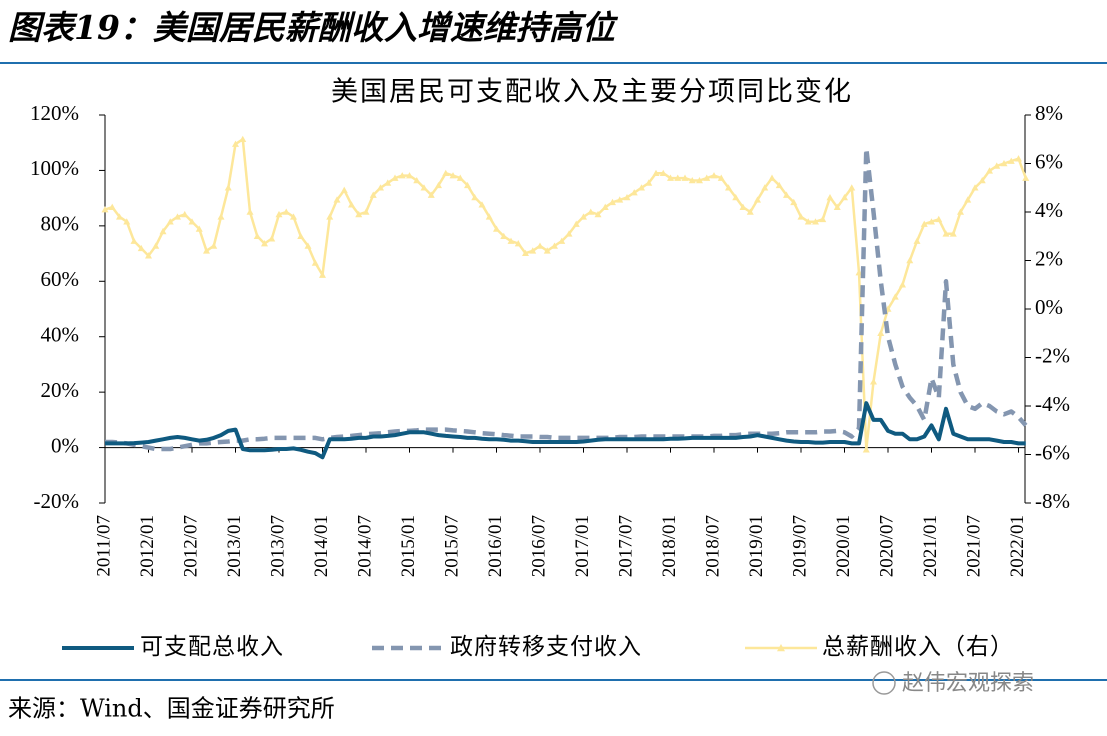 The height and width of the screenshot is (736, 1107). I want to click on x-tick-label: 2017/01, so click(582, 546).